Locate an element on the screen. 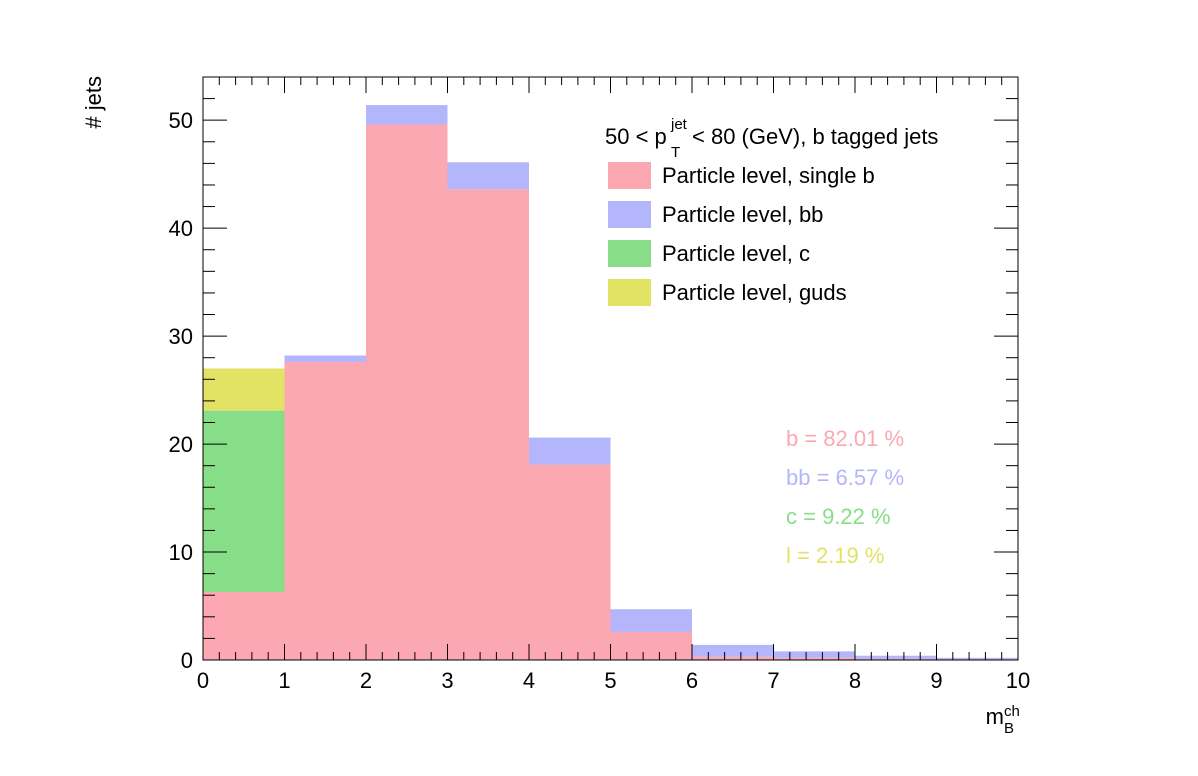  bar-series1-bin1 is located at coordinates (325, 359).